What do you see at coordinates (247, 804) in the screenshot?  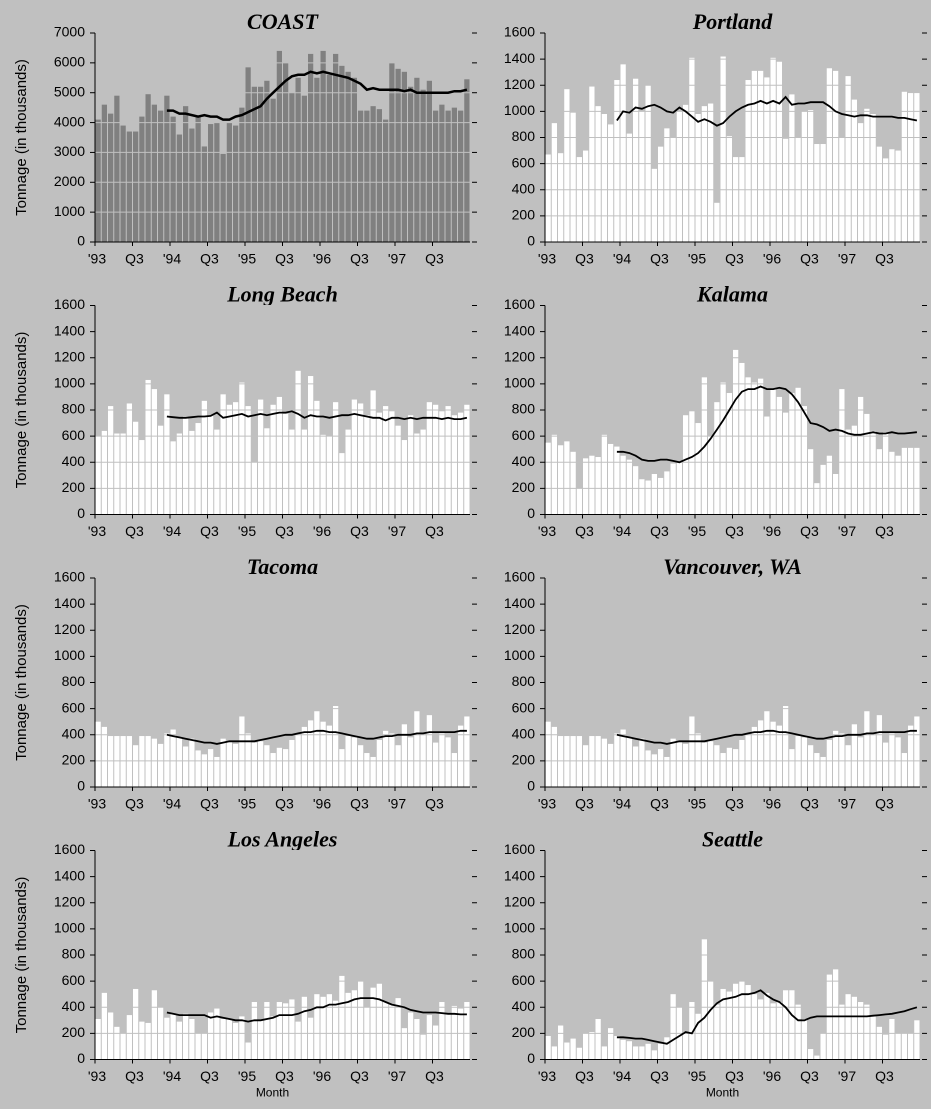 I see `x-tick-label: '95` at bounding box center [247, 804].